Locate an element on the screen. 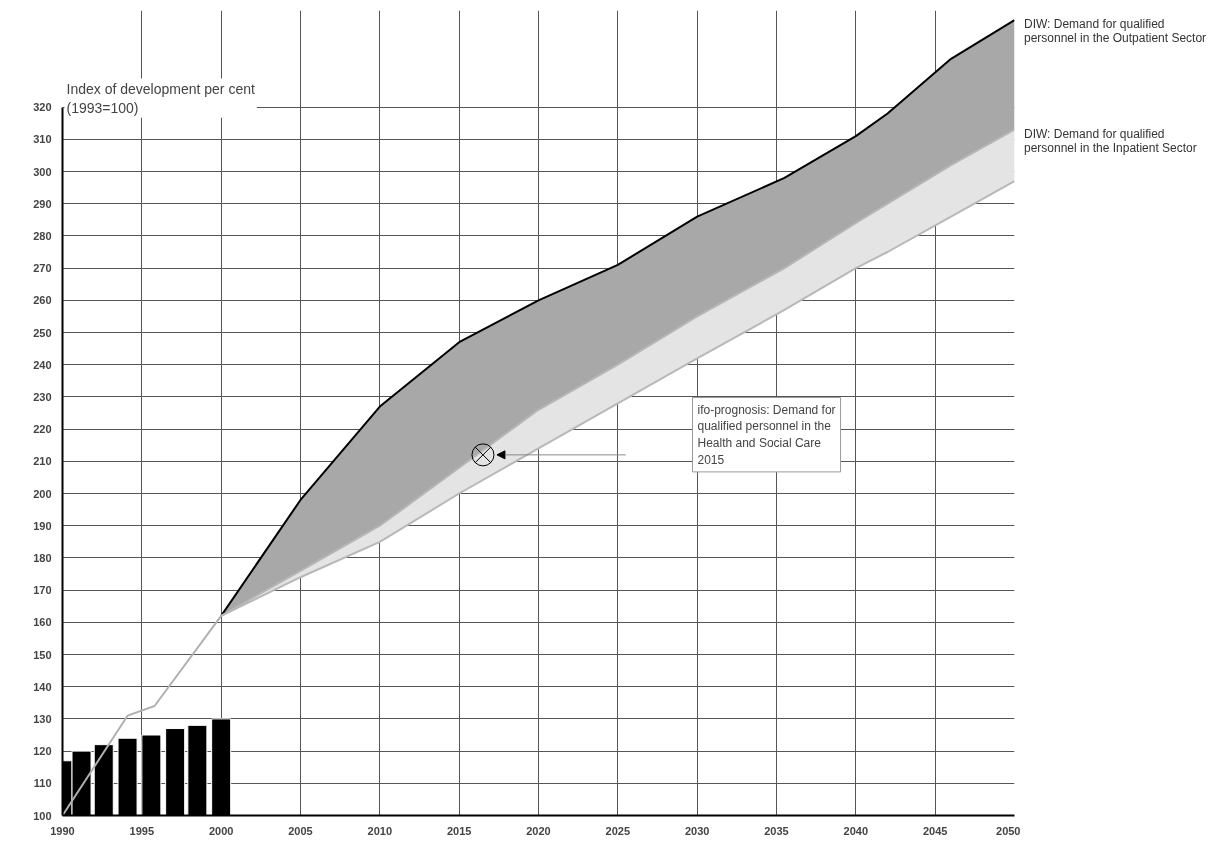 This screenshot has height=855, width=1226. x-tick-label: 2015 is located at coordinates (459, 830).